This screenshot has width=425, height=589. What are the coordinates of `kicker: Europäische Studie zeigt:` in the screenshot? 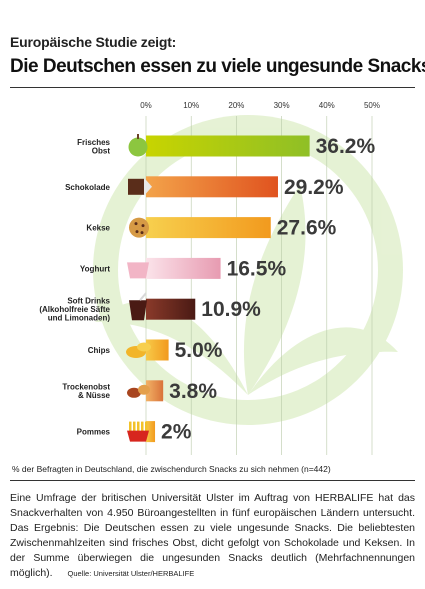 It's located at (93, 42).